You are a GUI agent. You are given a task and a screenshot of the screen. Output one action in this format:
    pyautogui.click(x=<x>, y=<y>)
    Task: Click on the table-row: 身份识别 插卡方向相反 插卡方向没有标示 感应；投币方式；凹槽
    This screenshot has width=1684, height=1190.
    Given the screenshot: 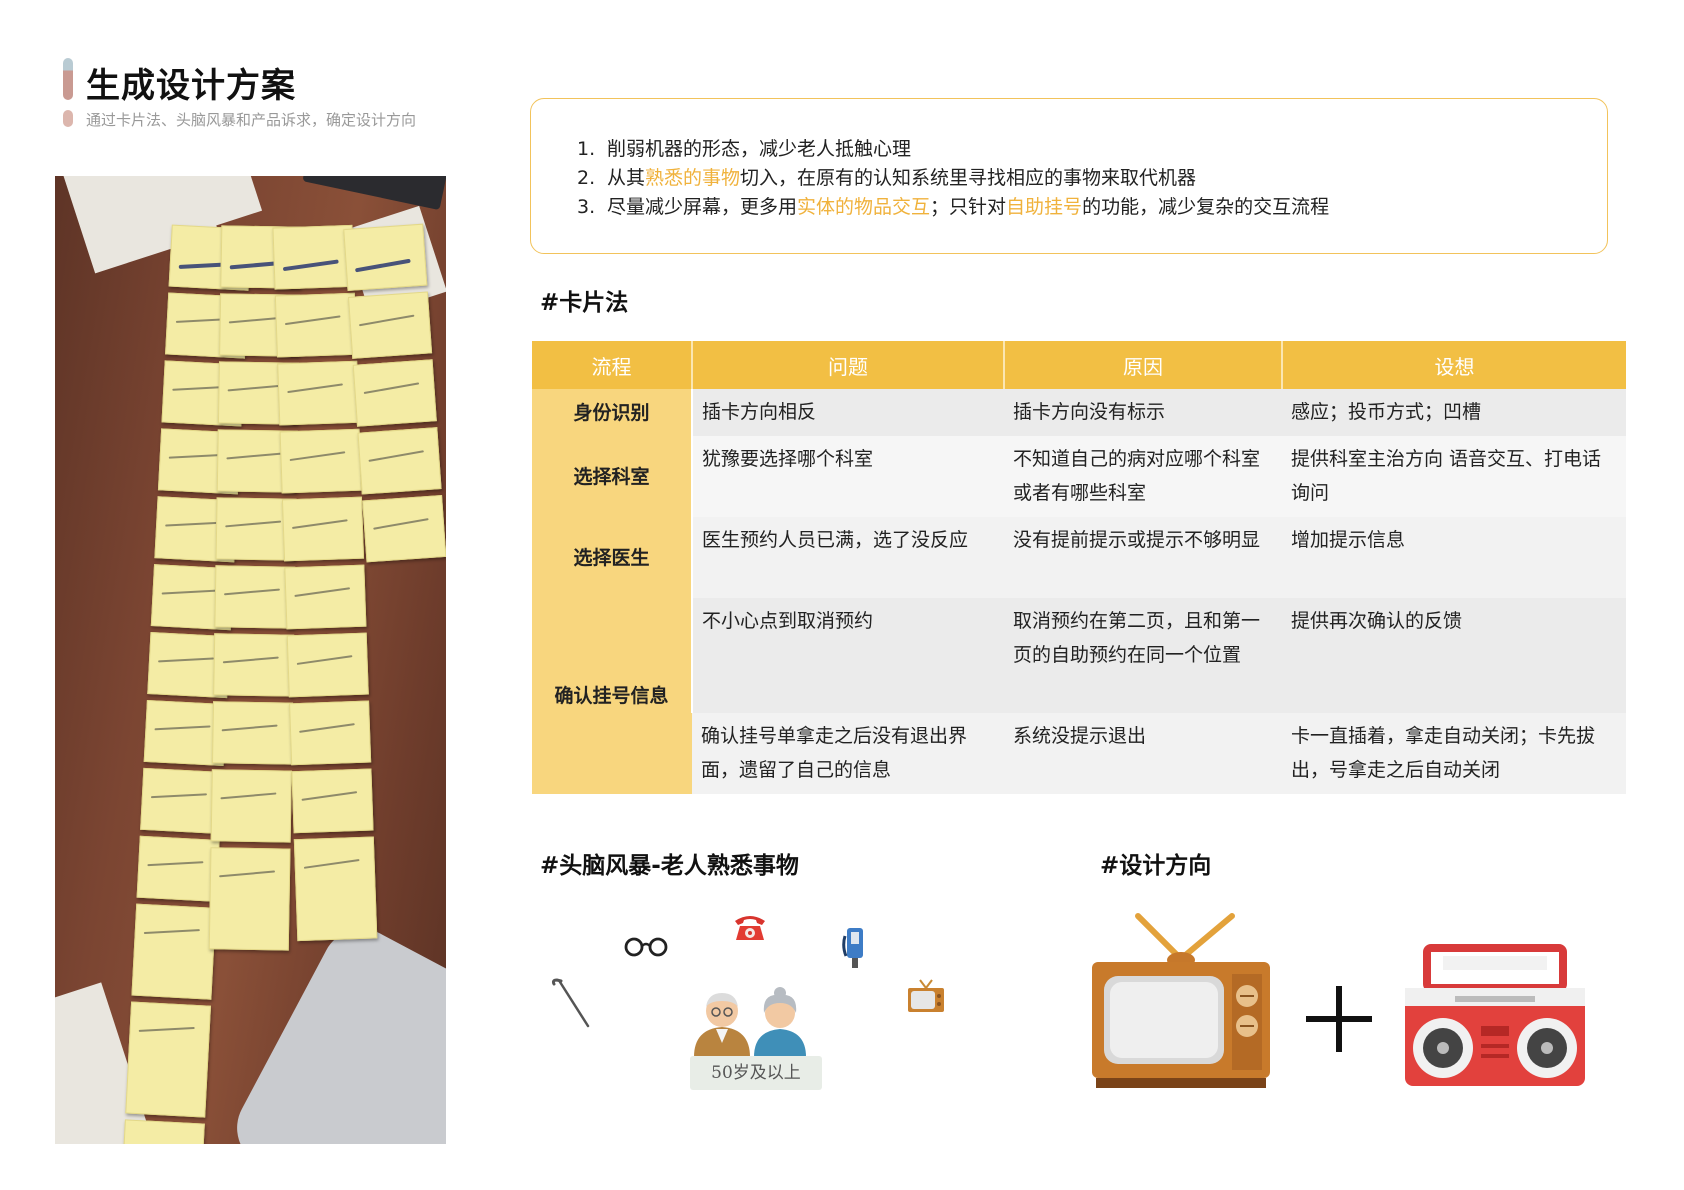 What is the action you would take?
    pyautogui.click(x=1079, y=412)
    